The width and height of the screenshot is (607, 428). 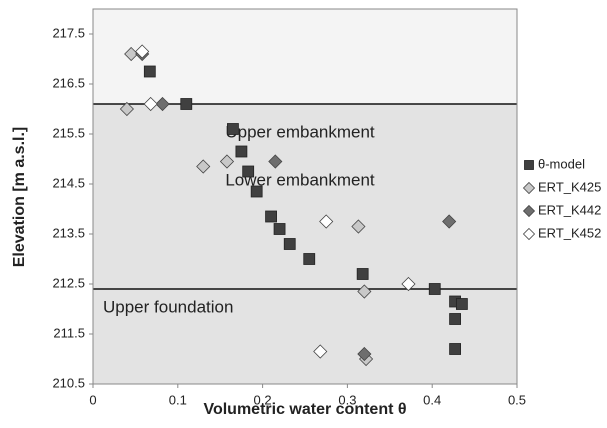 What do you see at coordinates (68, 282) in the screenshot?
I see `y-tick-label: 212.5` at bounding box center [68, 282].